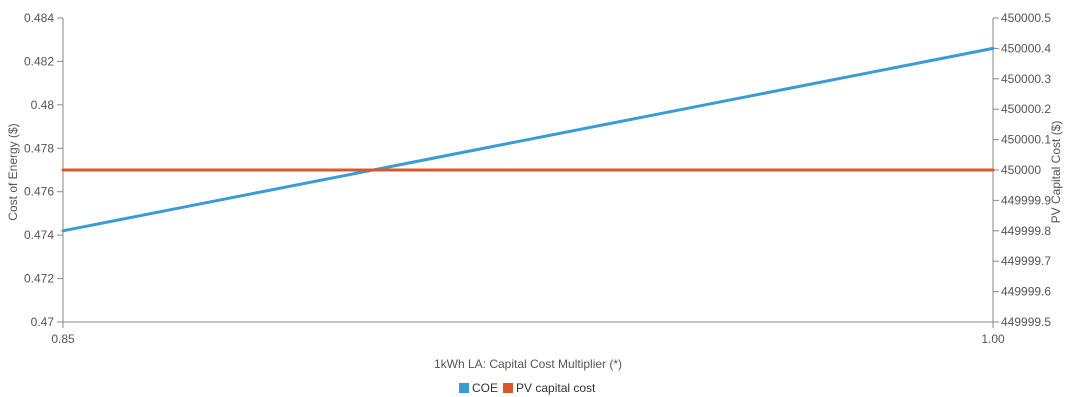 The height and width of the screenshot is (397, 1069). Describe the element at coordinates (993, 339) in the screenshot. I see `x-tick-label: 1.00` at that location.